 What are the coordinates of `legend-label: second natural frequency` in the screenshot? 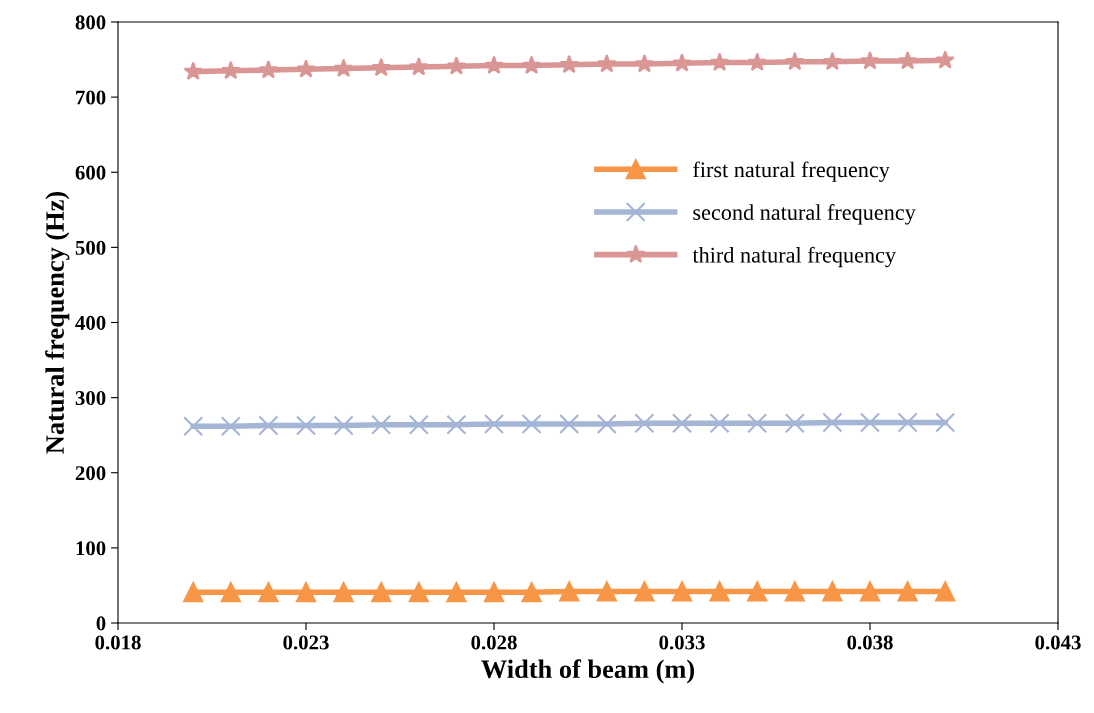 It's located at (804, 214).